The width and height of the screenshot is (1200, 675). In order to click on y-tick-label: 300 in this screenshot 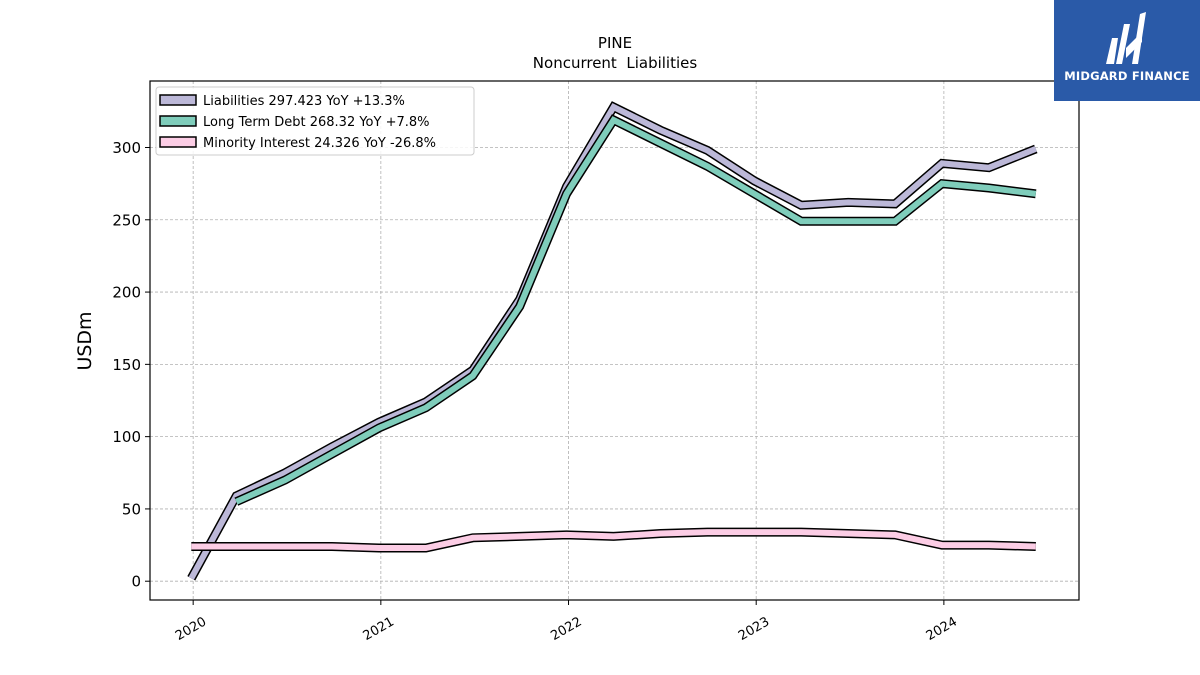, I will do `click(126, 148)`.